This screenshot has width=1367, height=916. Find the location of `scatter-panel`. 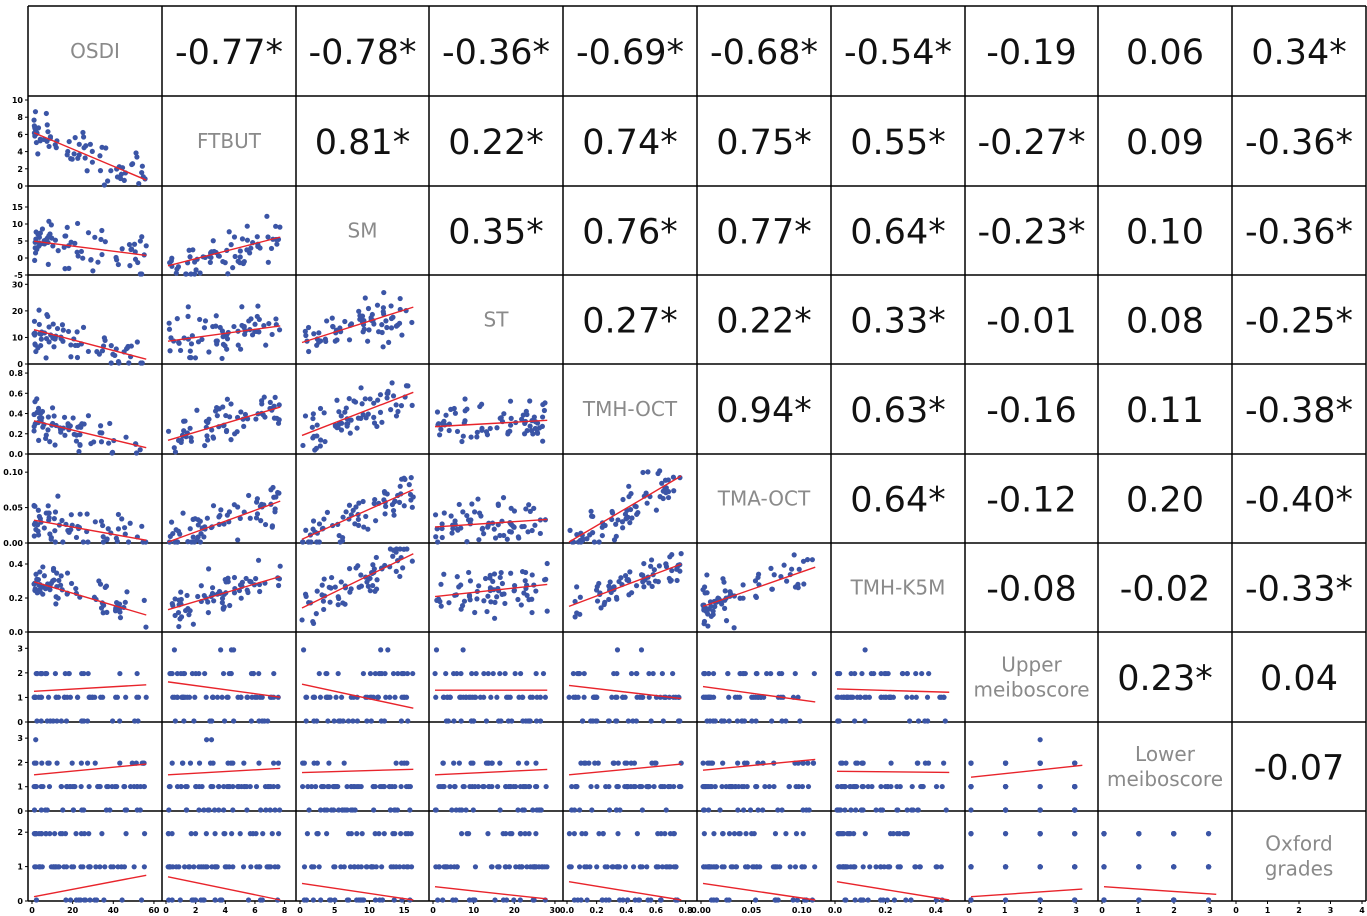

scatter-panel is located at coordinates (892, 867).